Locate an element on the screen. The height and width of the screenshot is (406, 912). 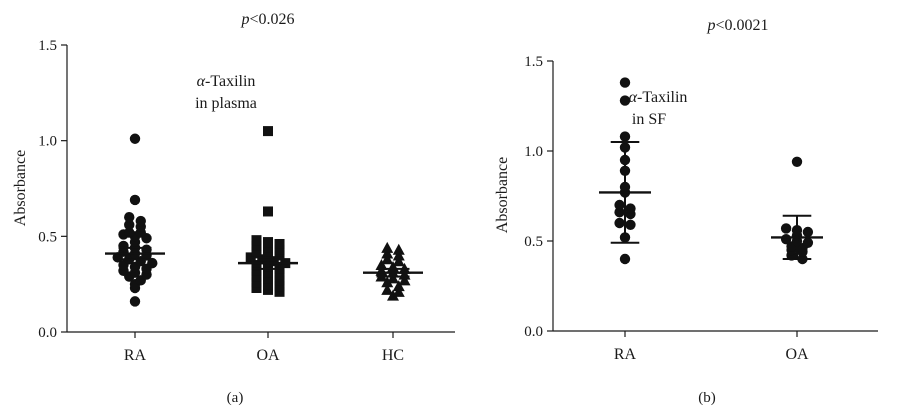
panel-a-annotation-greek: α is located at coordinates (201, 81).